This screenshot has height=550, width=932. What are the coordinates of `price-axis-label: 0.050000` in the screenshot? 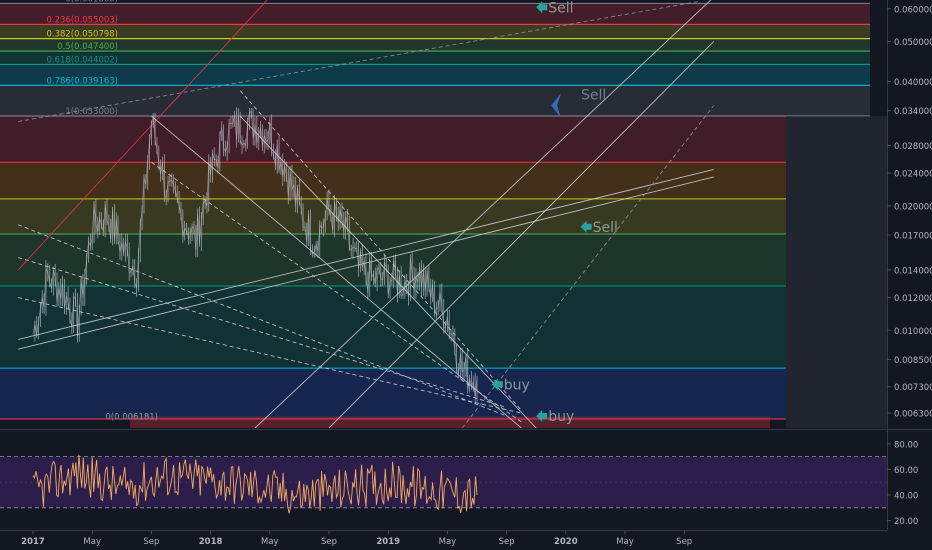 It's located at (913, 43).